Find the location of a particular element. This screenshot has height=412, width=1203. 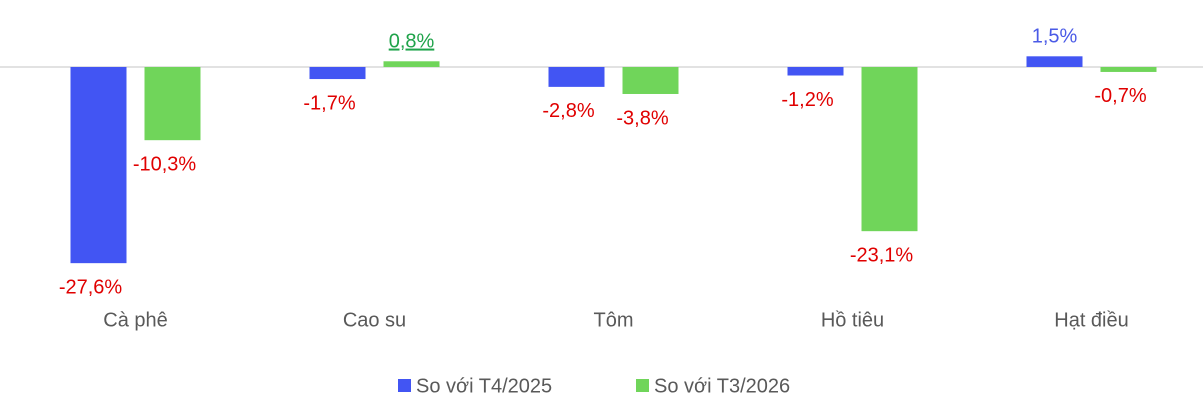

data-label: -10,3% is located at coordinates (165, 164).